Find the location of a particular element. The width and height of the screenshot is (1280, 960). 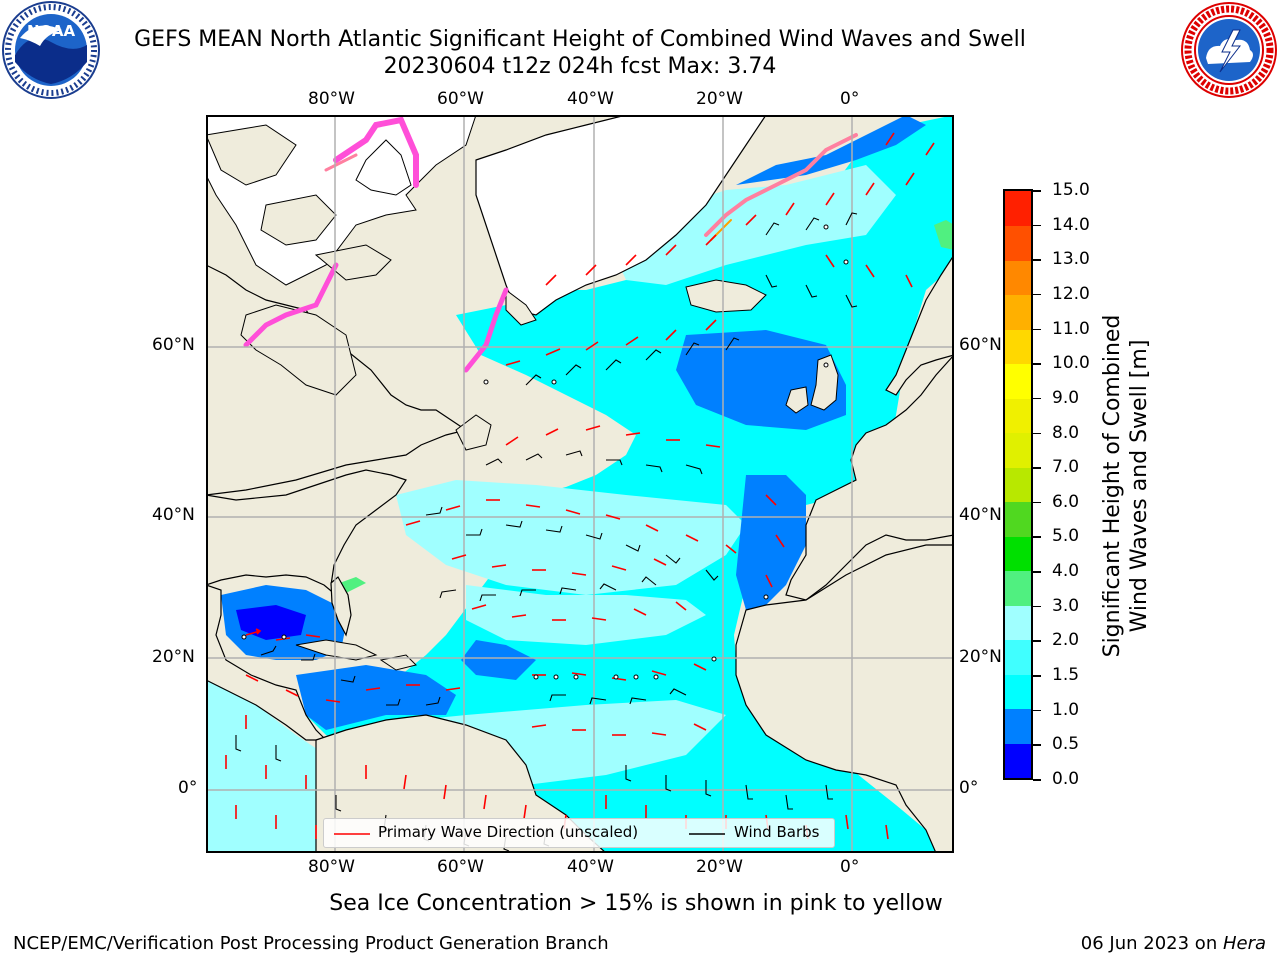

europe is located at coordinates (869, 477).